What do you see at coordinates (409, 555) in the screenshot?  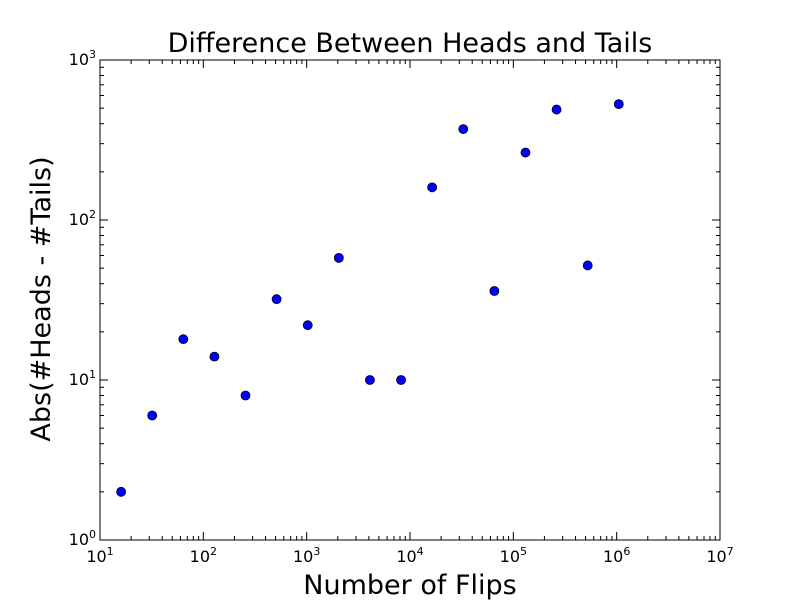 I see `x-tick-label: 10⁴` at bounding box center [409, 555].